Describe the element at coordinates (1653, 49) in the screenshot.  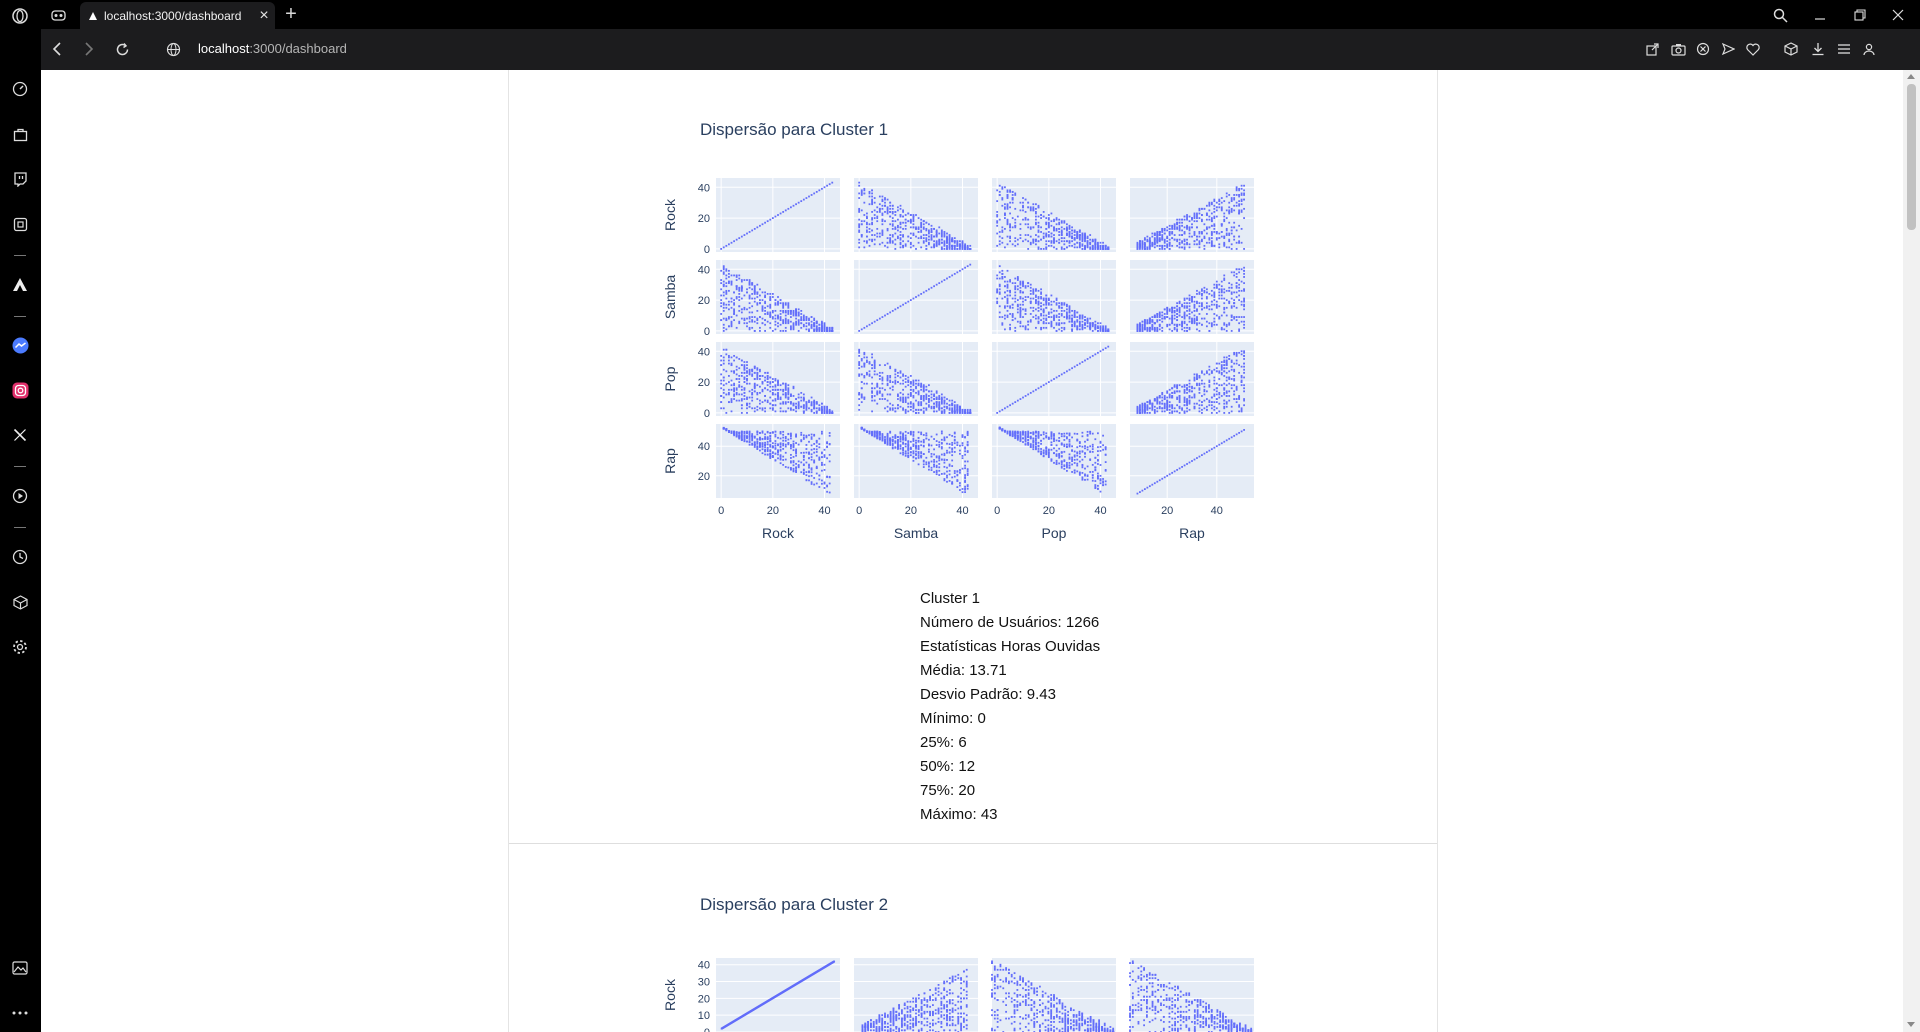
I see `share-icon` at that location.